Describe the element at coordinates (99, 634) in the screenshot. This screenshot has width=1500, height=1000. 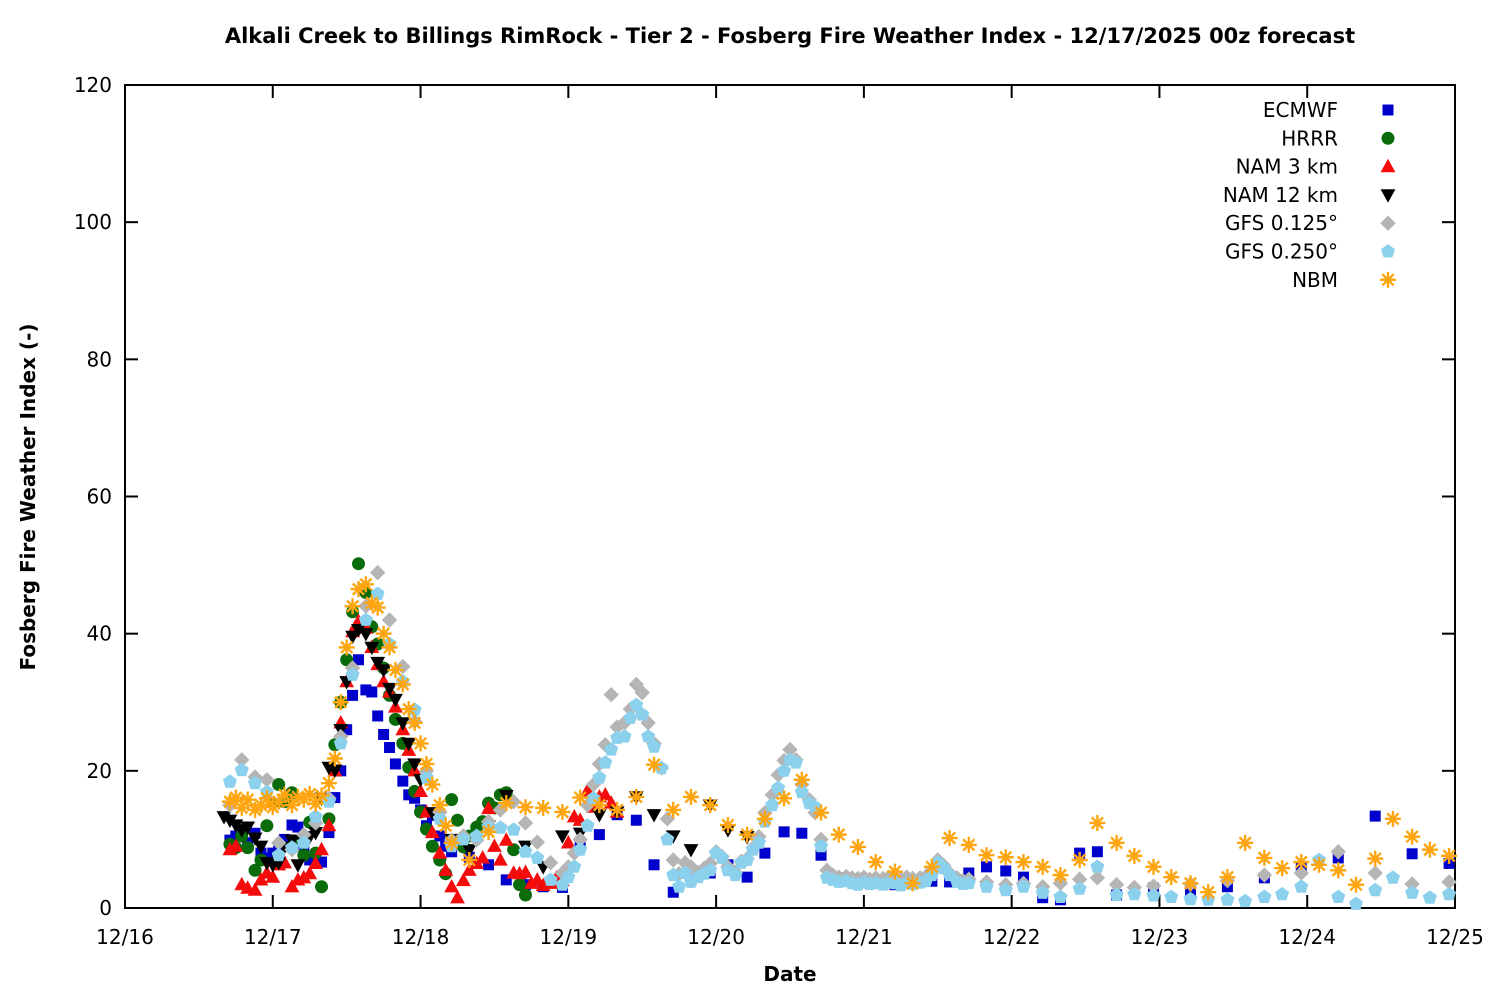
I see `y-tick-label: 40` at that location.